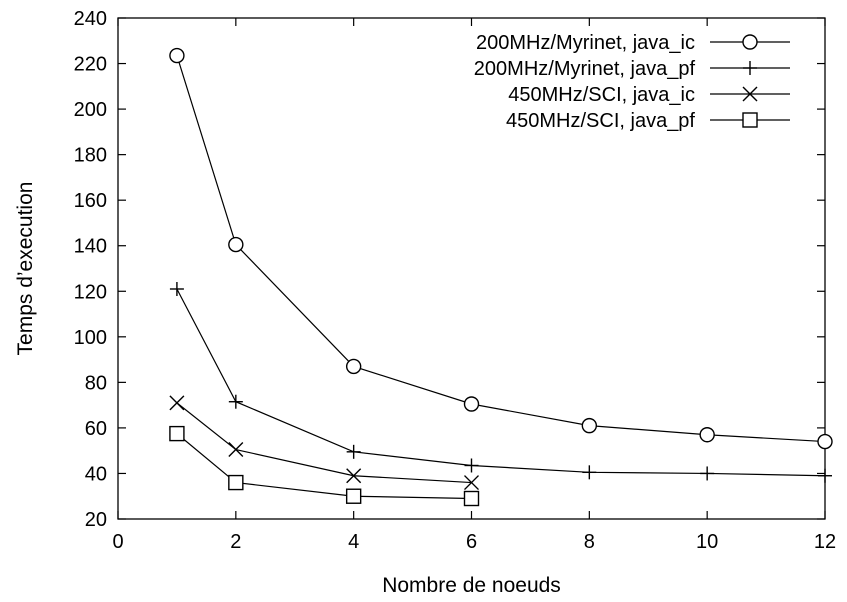  Describe the element at coordinates (90, 292) in the screenshot. I see `y-tick-label: 120` at that location.